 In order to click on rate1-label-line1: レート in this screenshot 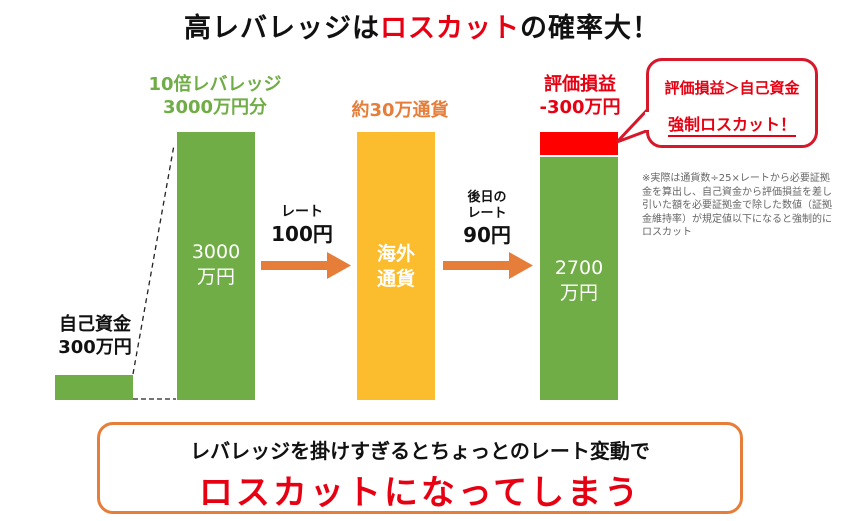, I will do `click(302, 212)`.